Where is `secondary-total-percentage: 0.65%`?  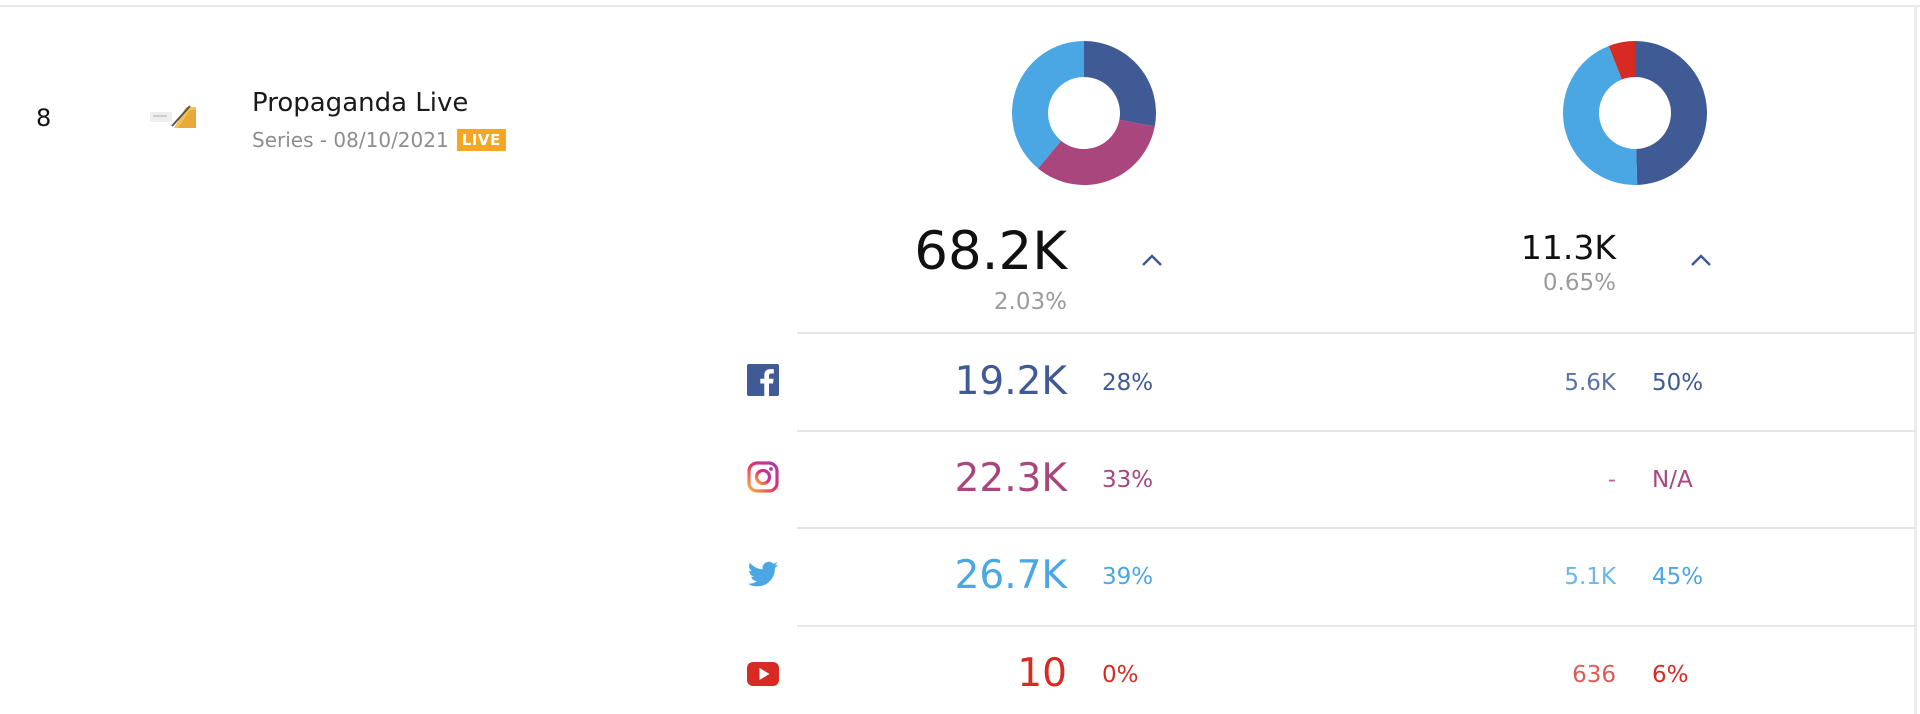
secondary-total-percentage: 0.65% is located at coordinates (1579, 283).